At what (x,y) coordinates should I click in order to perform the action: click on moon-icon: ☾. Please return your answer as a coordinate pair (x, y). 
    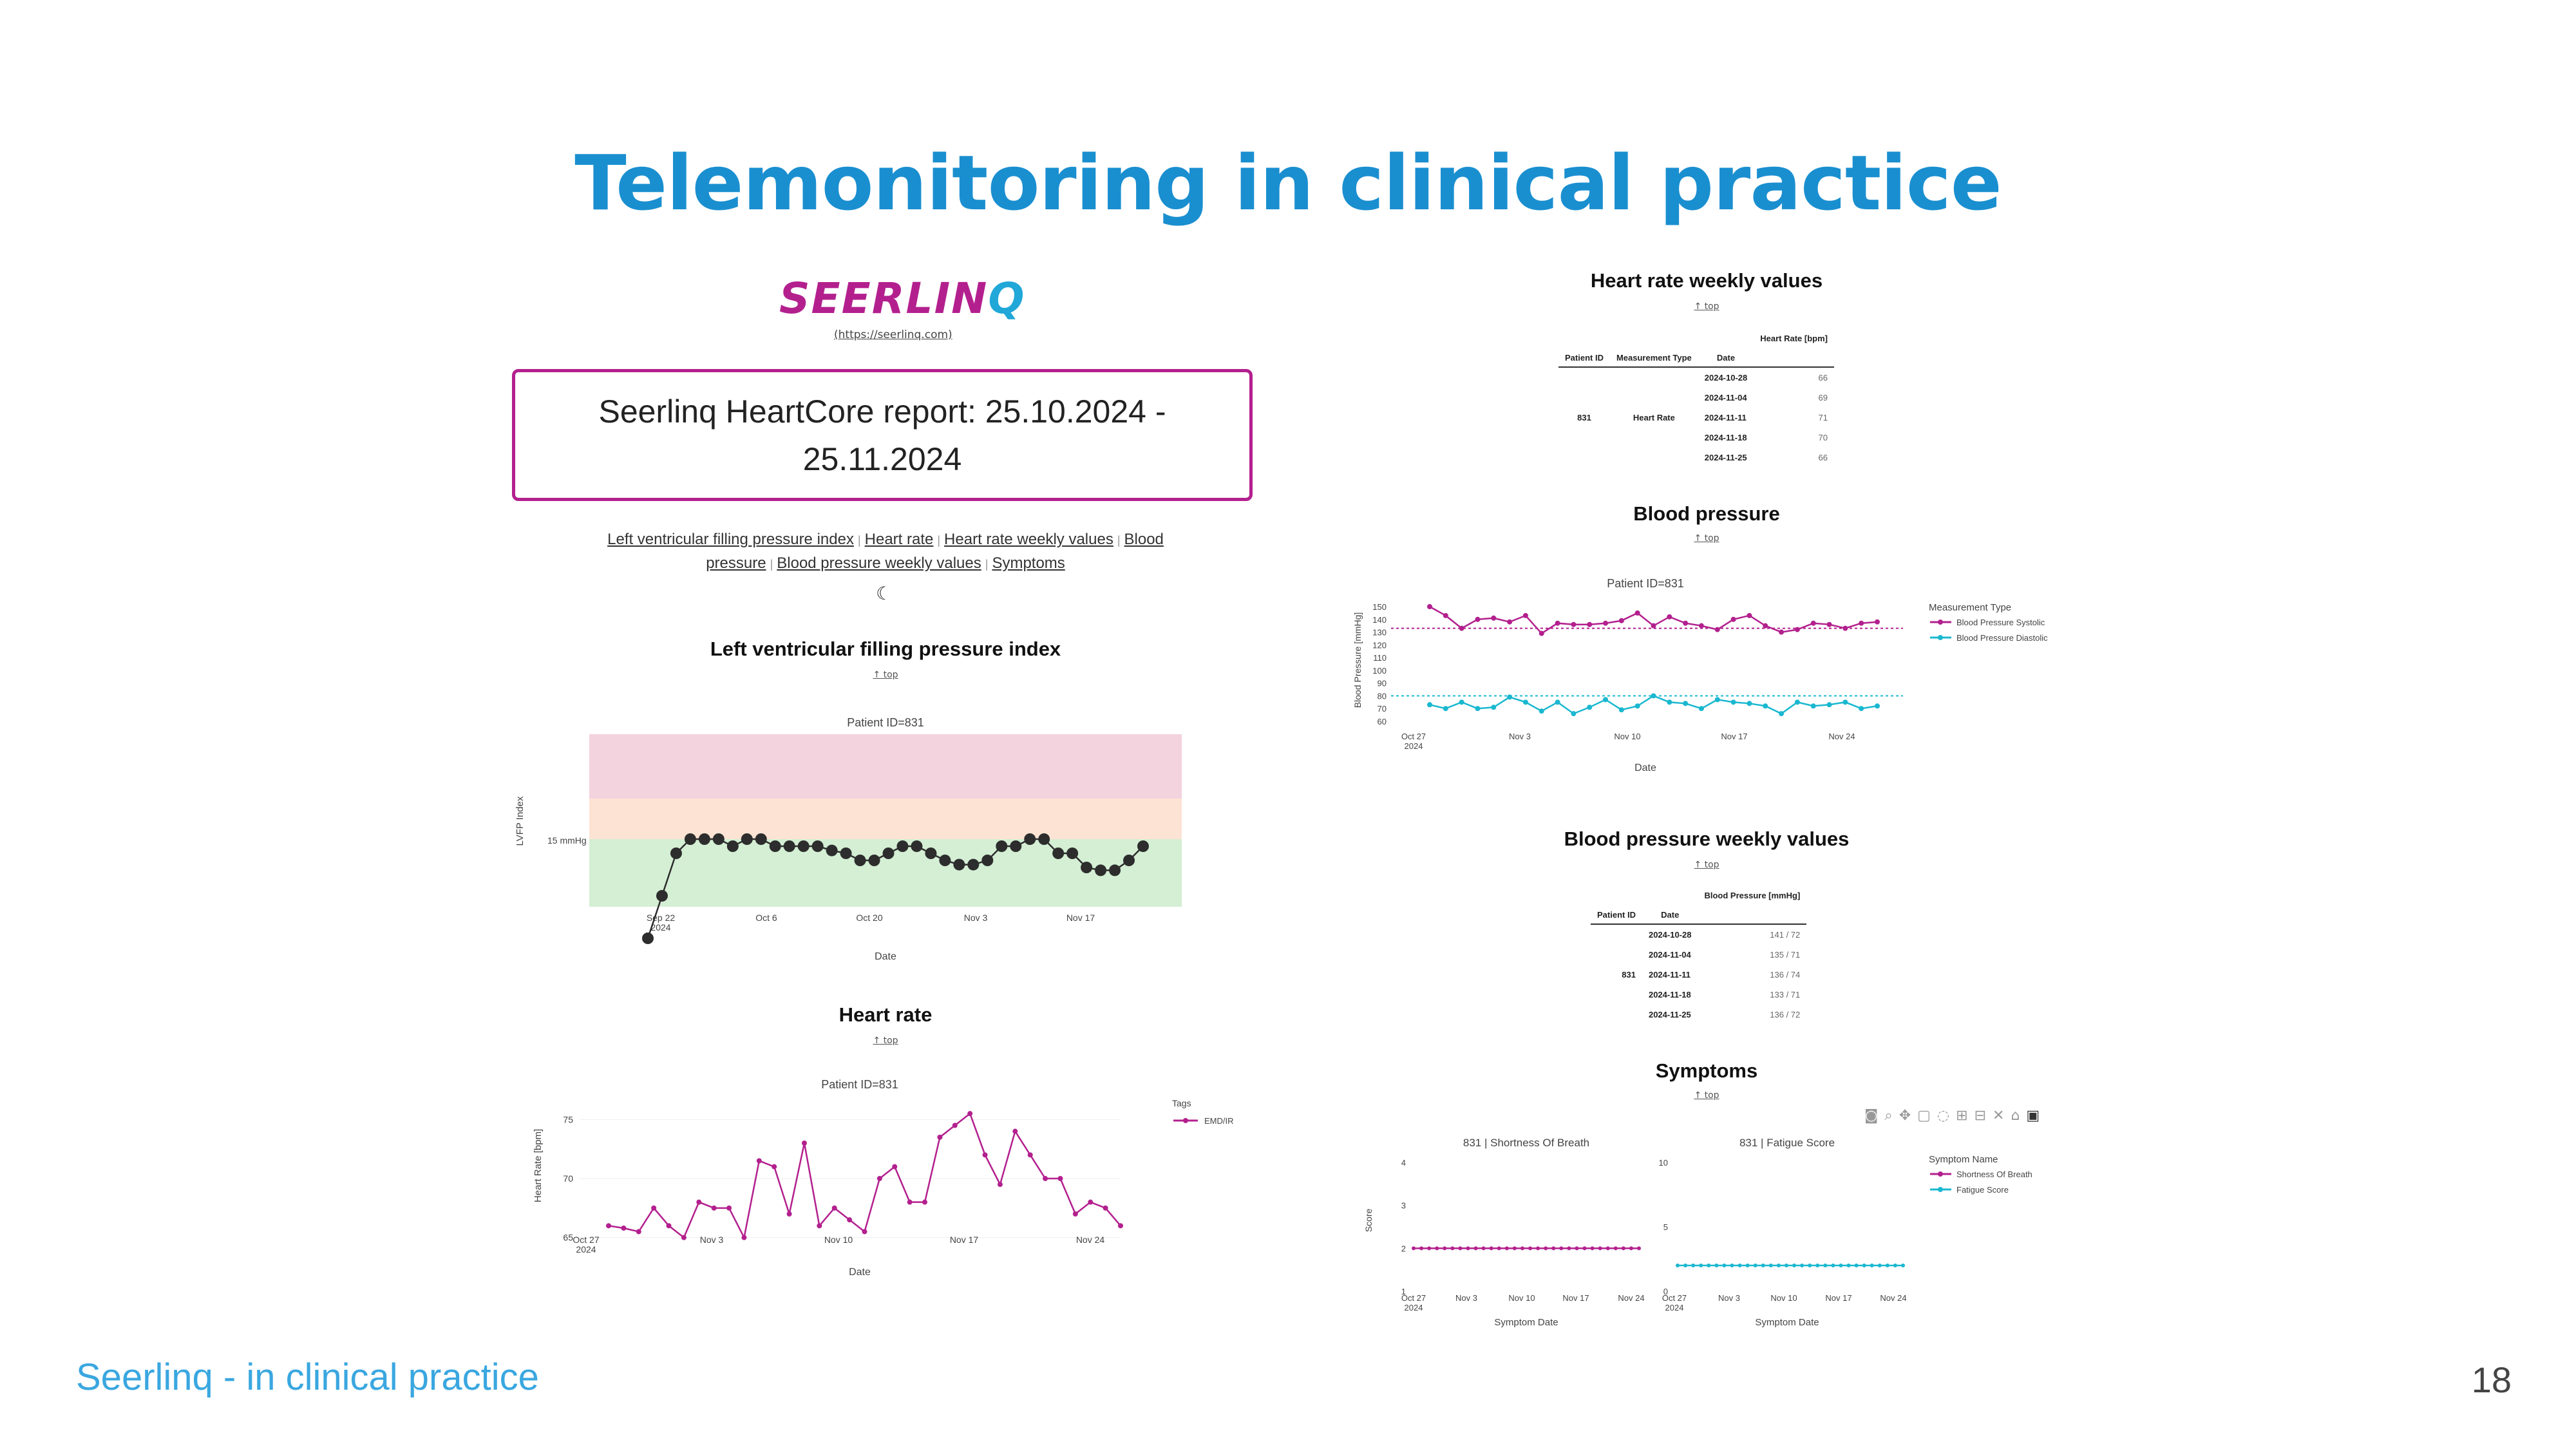
    Looking at the image, I should click on (884, 593).